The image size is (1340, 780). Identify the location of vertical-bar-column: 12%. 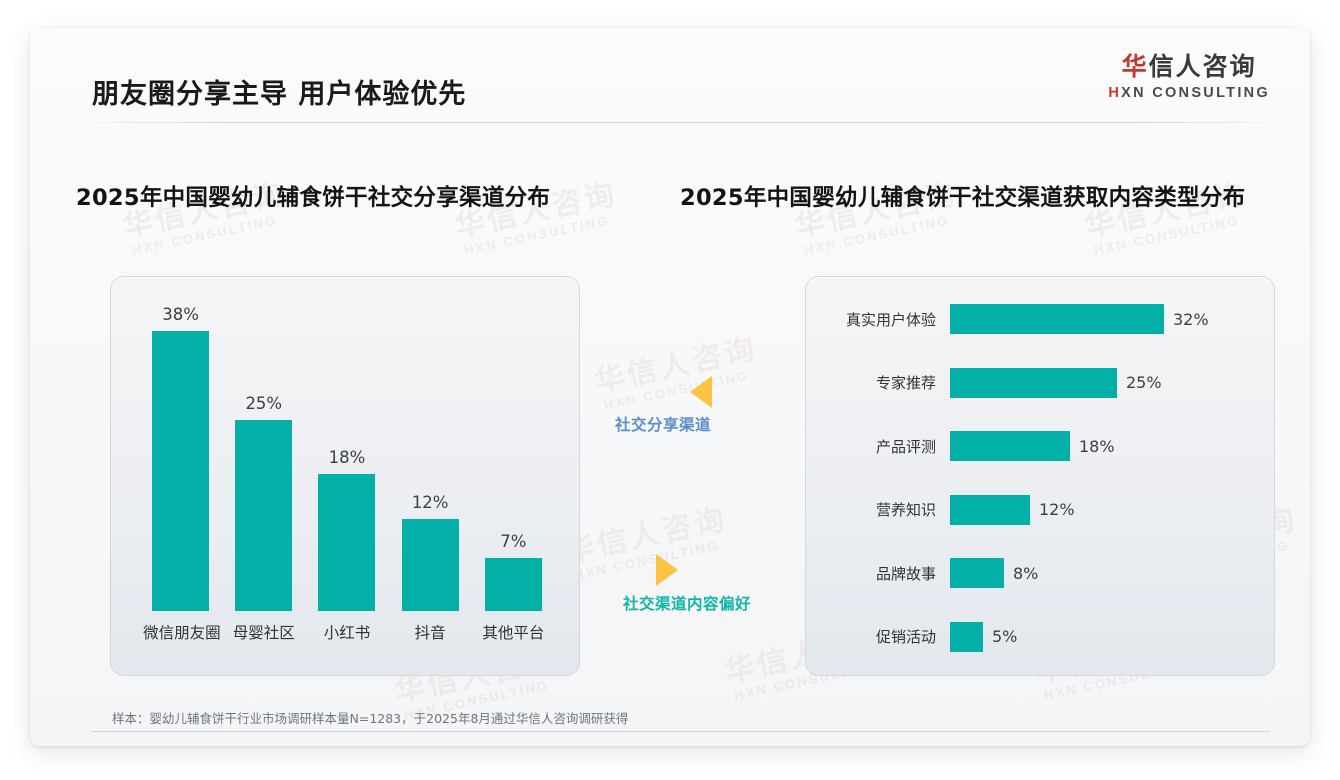
(430, 458).